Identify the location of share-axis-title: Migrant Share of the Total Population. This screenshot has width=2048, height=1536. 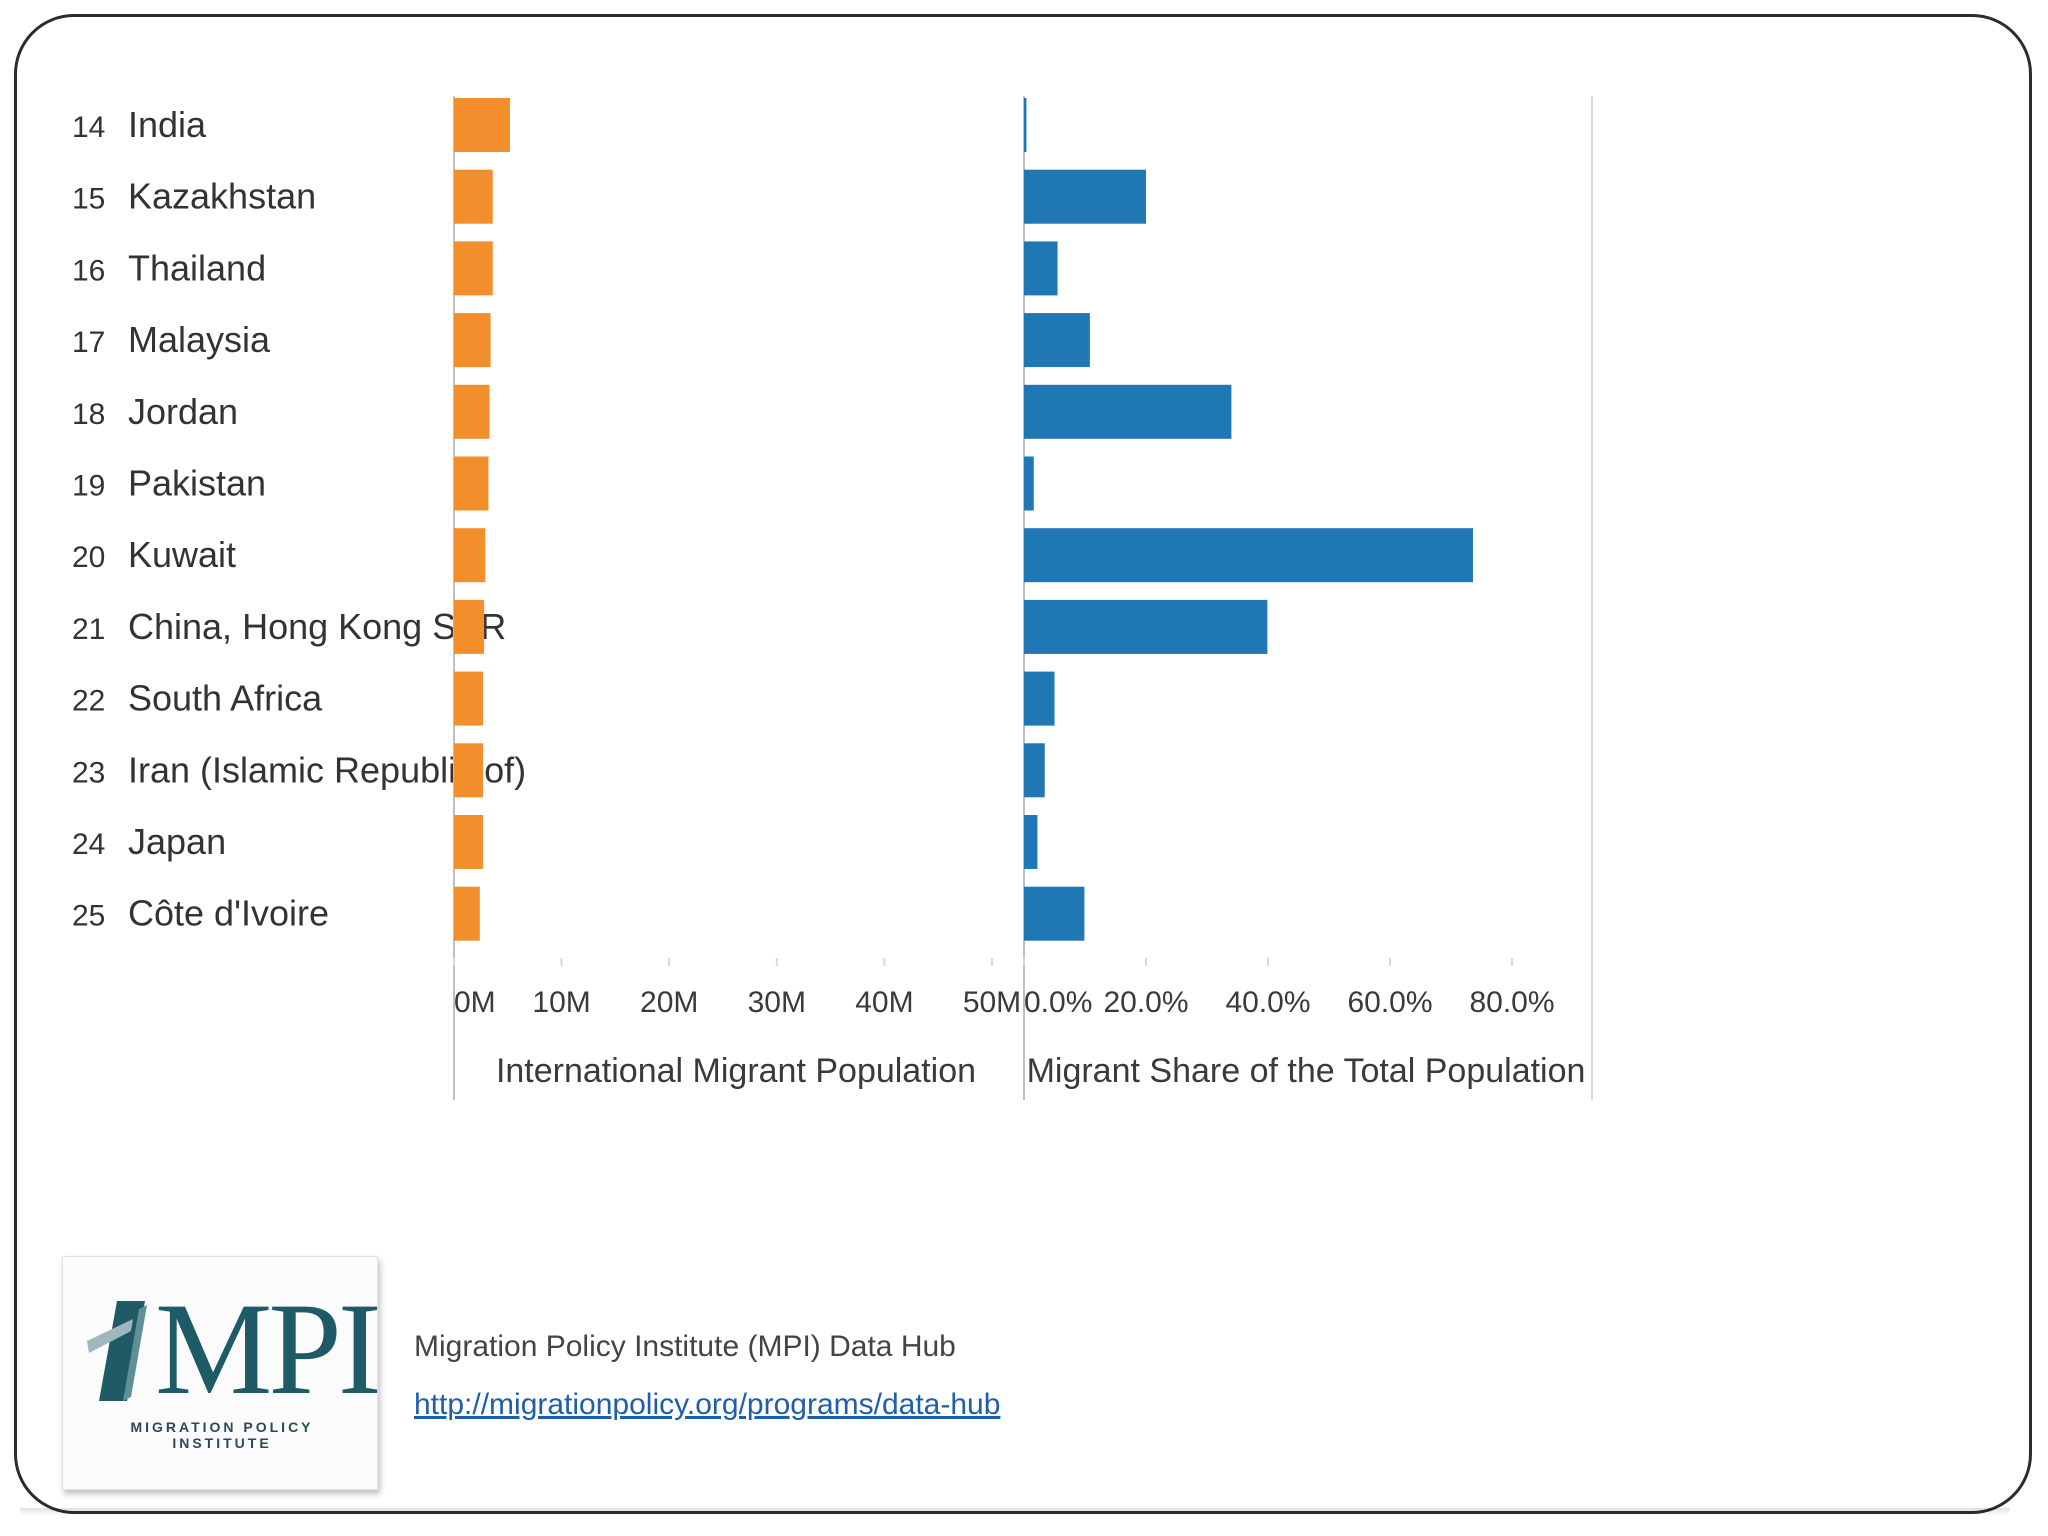
(1306, 1071).